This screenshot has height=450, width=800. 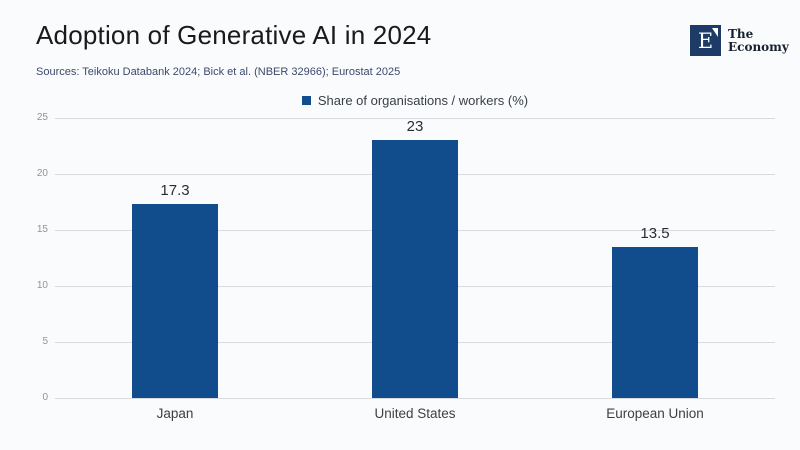 I want to click on x-axis-label-european-union: European Union, so click(x=655, y=413).